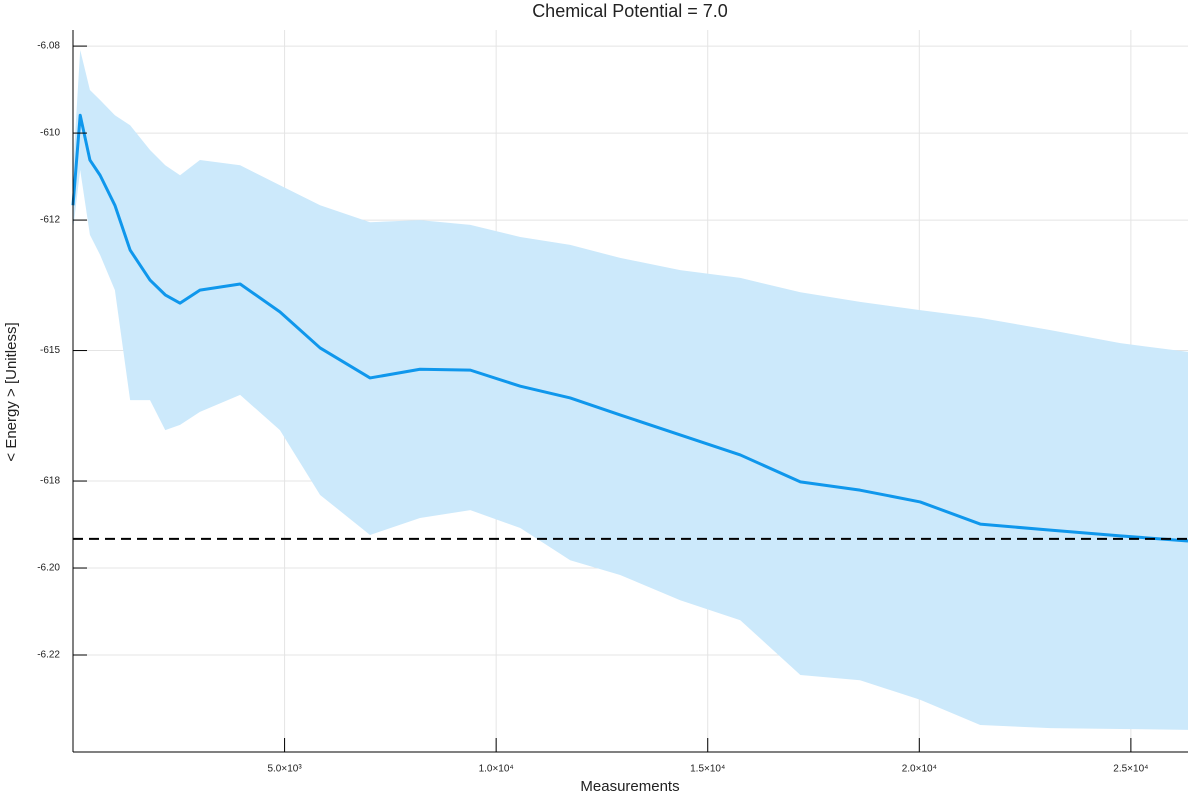 This screenshot has height=800, width=1200. Describe the element at coordinates (1130, 769) in the screenshot. I see `x-tick-label: 2.5×10⁴` at that location.